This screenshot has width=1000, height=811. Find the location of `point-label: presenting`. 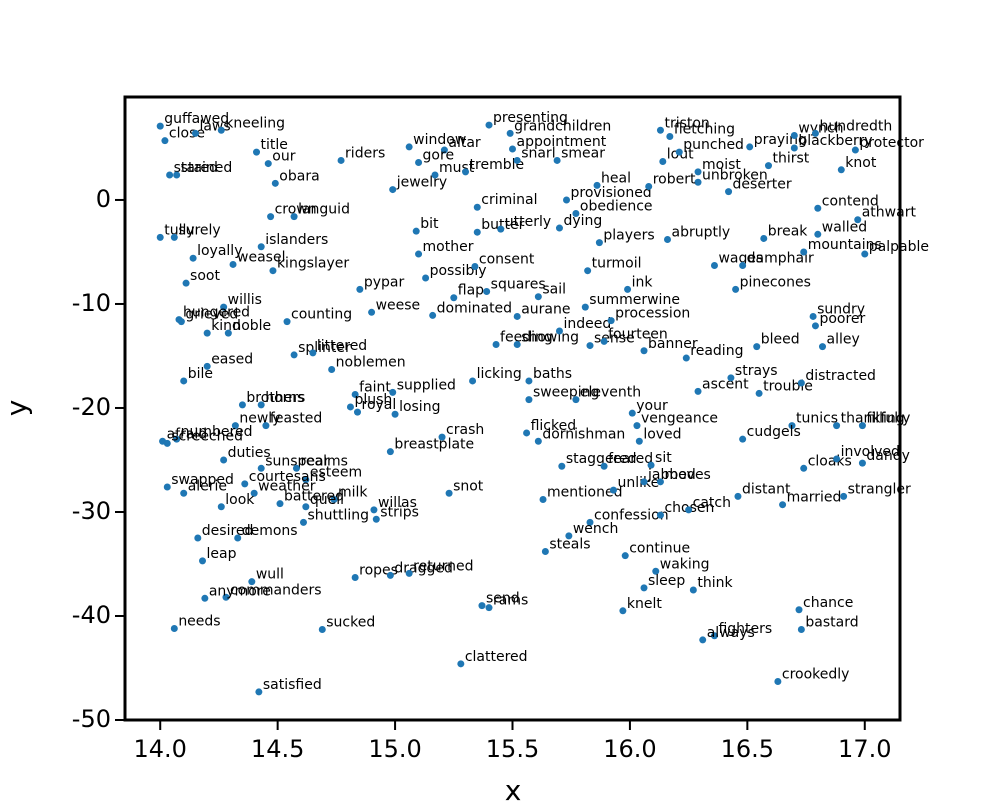

point-label: presenting is located at coordinates (530, 118).